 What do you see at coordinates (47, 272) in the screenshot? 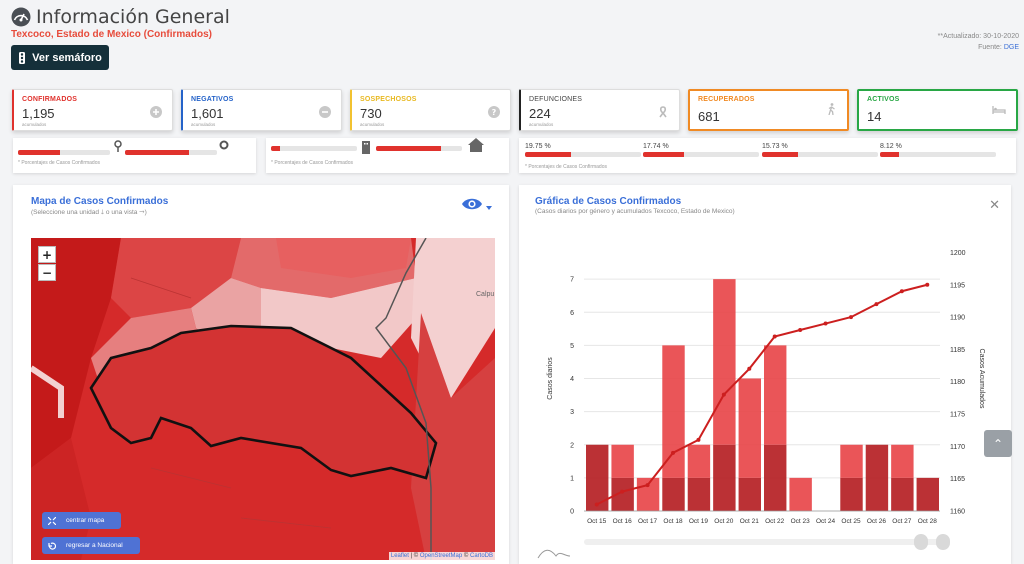
I see `zoom-out-button: −` at bounding box center [47, 272].